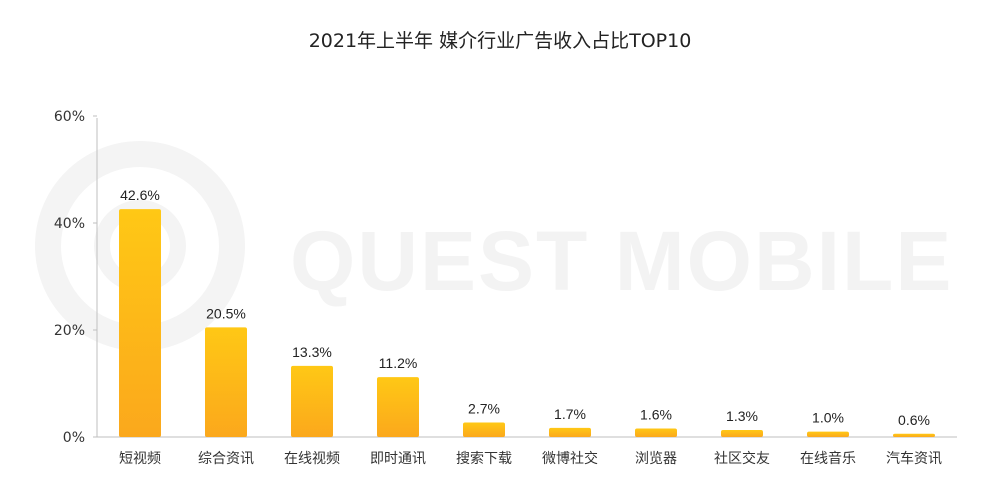 The width and height of the screenshot is (1000, 481). What do you see at coordinates (398, 363) in the screenshot?
I see `data-label: 11.2%` at bounding box center [398, 363].